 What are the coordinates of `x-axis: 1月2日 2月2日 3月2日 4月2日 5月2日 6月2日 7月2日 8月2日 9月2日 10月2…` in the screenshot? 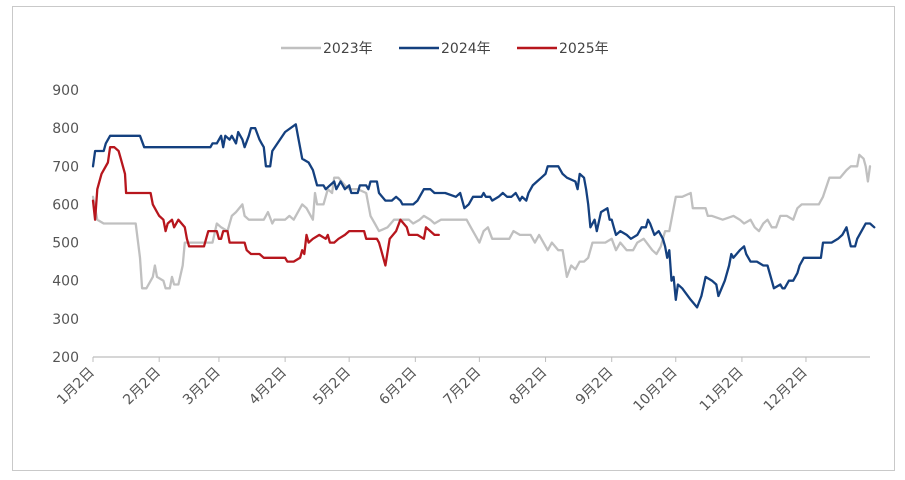 It's located at (432, 386).